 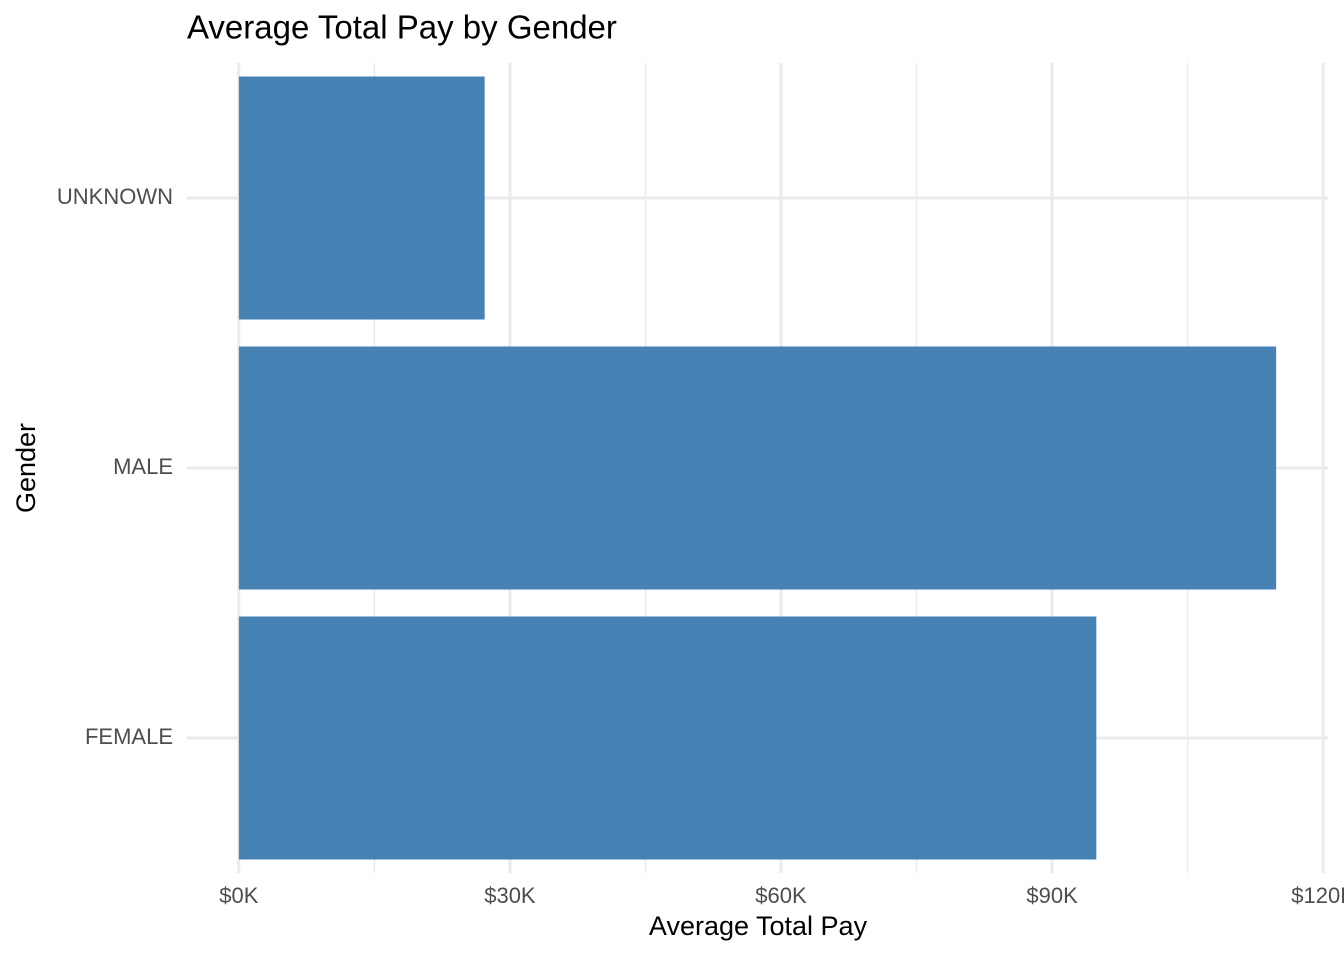 What do you see at coordinates (758, 926) in the screenshot?
I see `x-axis-title: Average Total Pay` at bounding box center [758, 926].